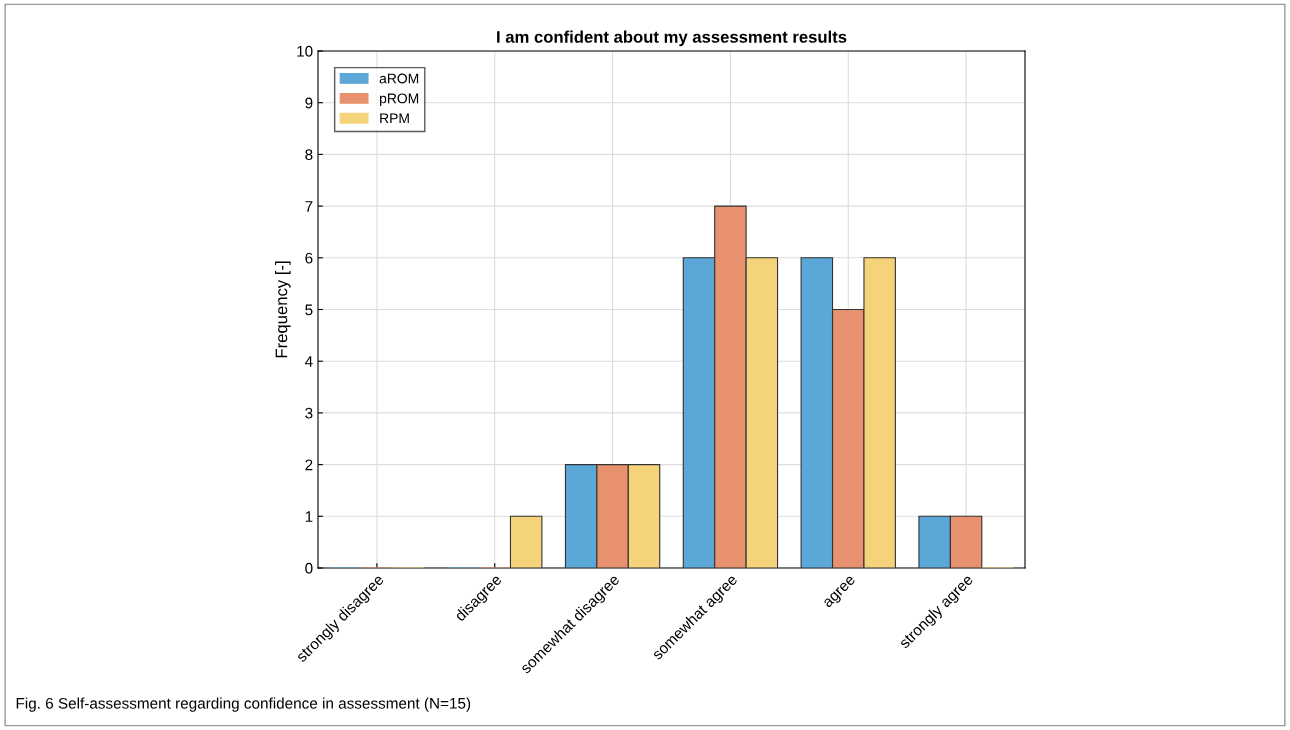 This screenshot has width=1290, height=730. I want to click on y-tick-label: 6, so click(309, 258).